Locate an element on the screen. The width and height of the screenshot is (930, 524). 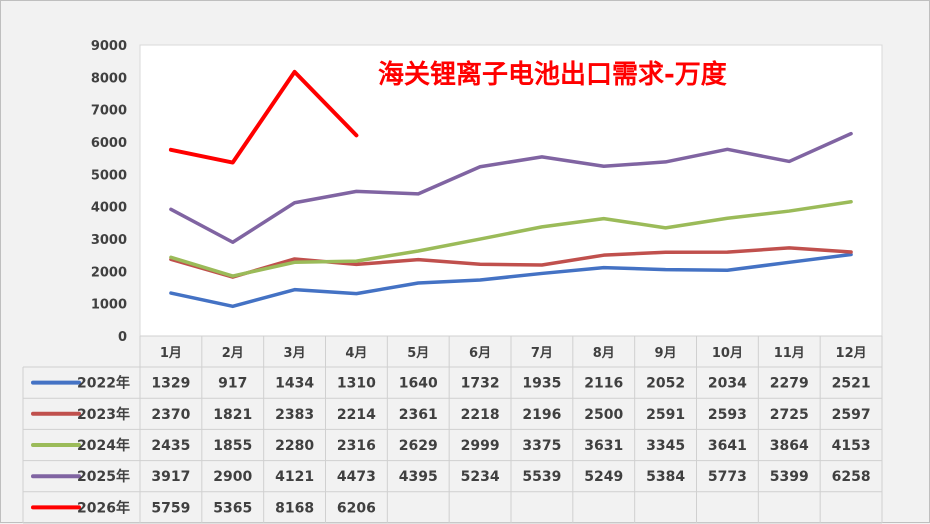
table-cell-value: 5539 is located at coordinates (541, 477).